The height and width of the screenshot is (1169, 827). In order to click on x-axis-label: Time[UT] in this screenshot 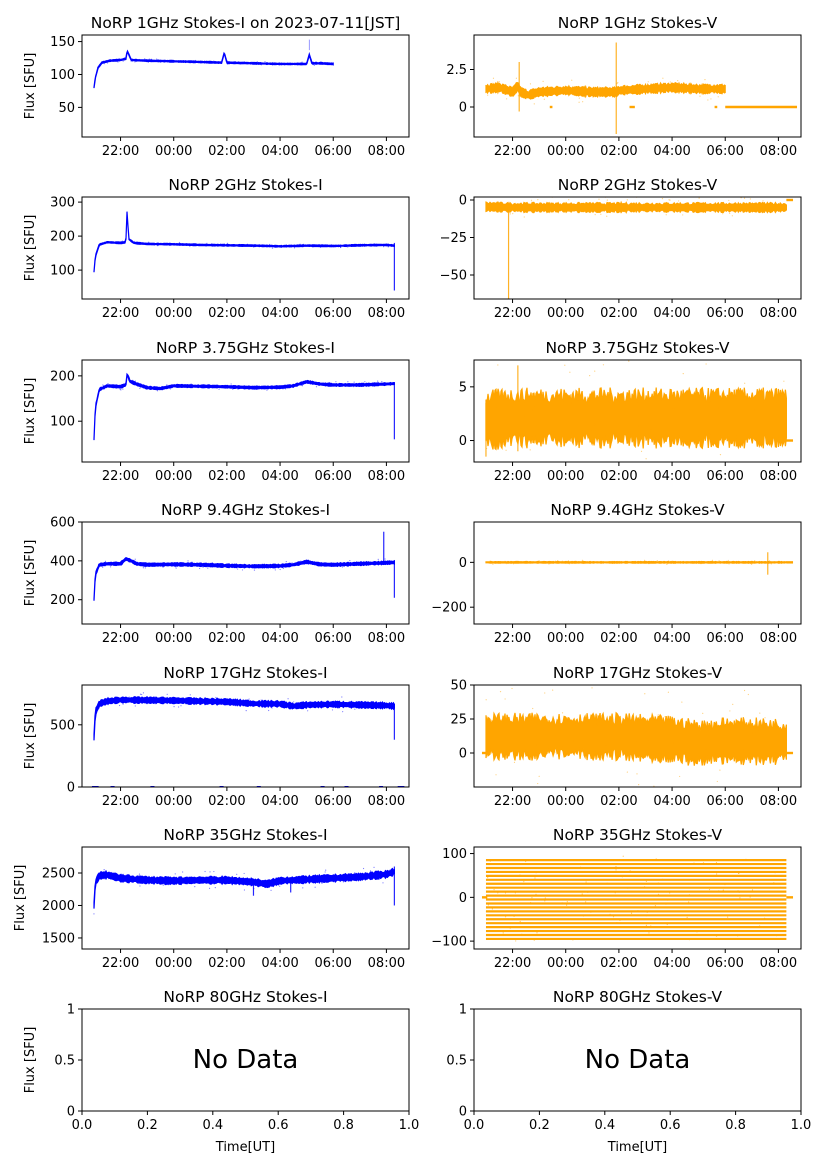, I will do `click(637, 1147)`.